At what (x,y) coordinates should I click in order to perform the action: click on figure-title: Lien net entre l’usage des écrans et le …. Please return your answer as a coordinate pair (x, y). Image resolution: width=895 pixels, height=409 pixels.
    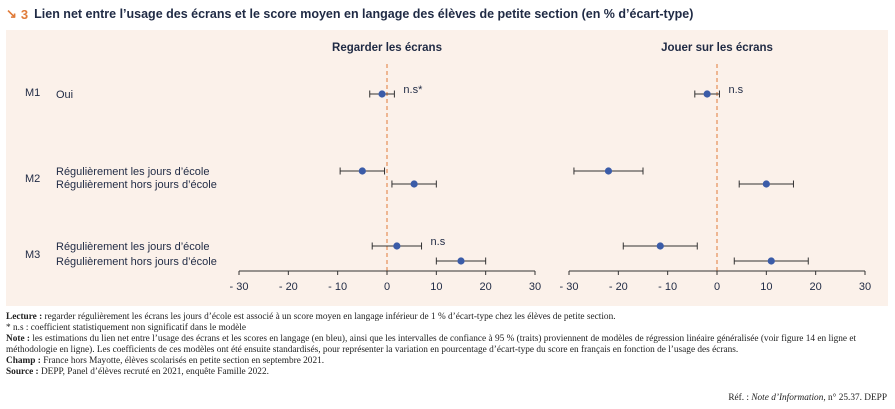
    Looking at the image, I should click on (364, 14).